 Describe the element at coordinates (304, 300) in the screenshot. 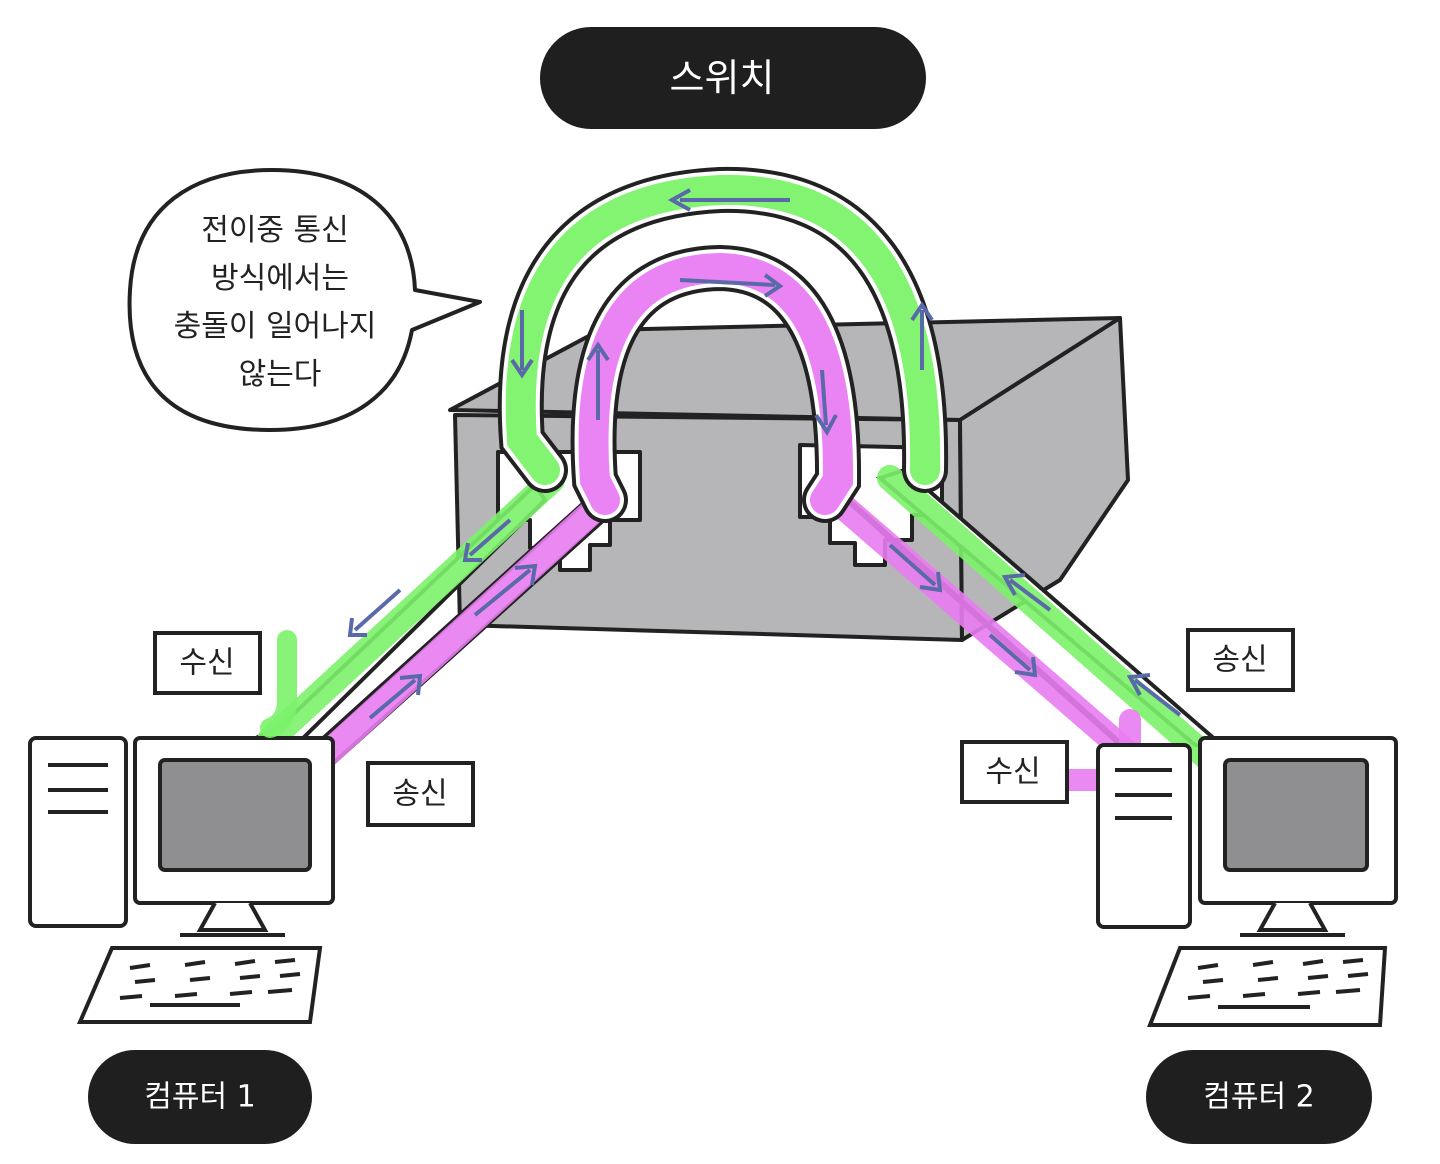

I see `speech-bubble: 전이중 통신 방식에서는 충돌이 일어나지 않는다` at that location.